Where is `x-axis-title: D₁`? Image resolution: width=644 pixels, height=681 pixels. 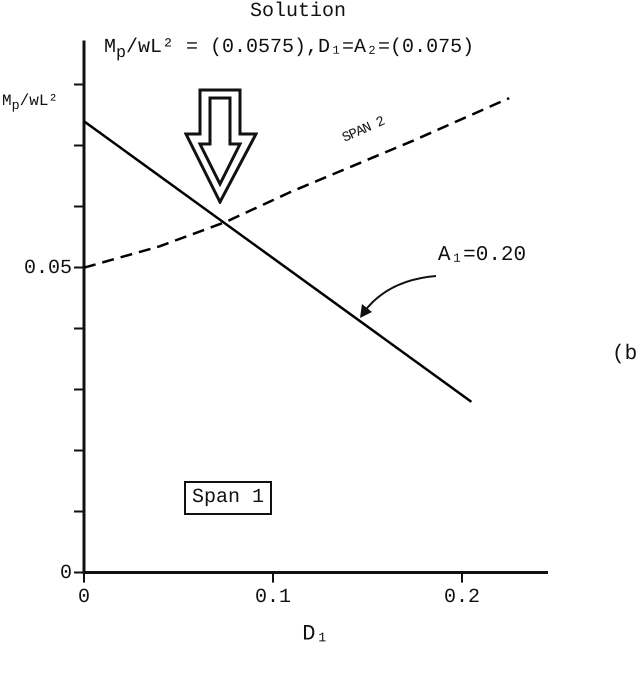
x-axis-title: D₁ is located at coordinates (315, 634).